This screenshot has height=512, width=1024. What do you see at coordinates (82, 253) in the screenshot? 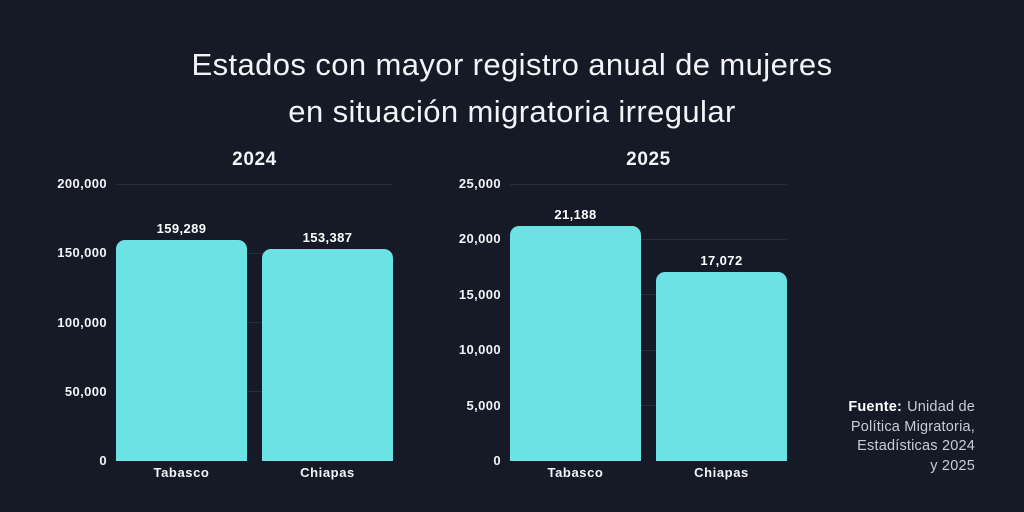
I see `y-axis-tick-label: 150,000` at bounding box center [82, 253].